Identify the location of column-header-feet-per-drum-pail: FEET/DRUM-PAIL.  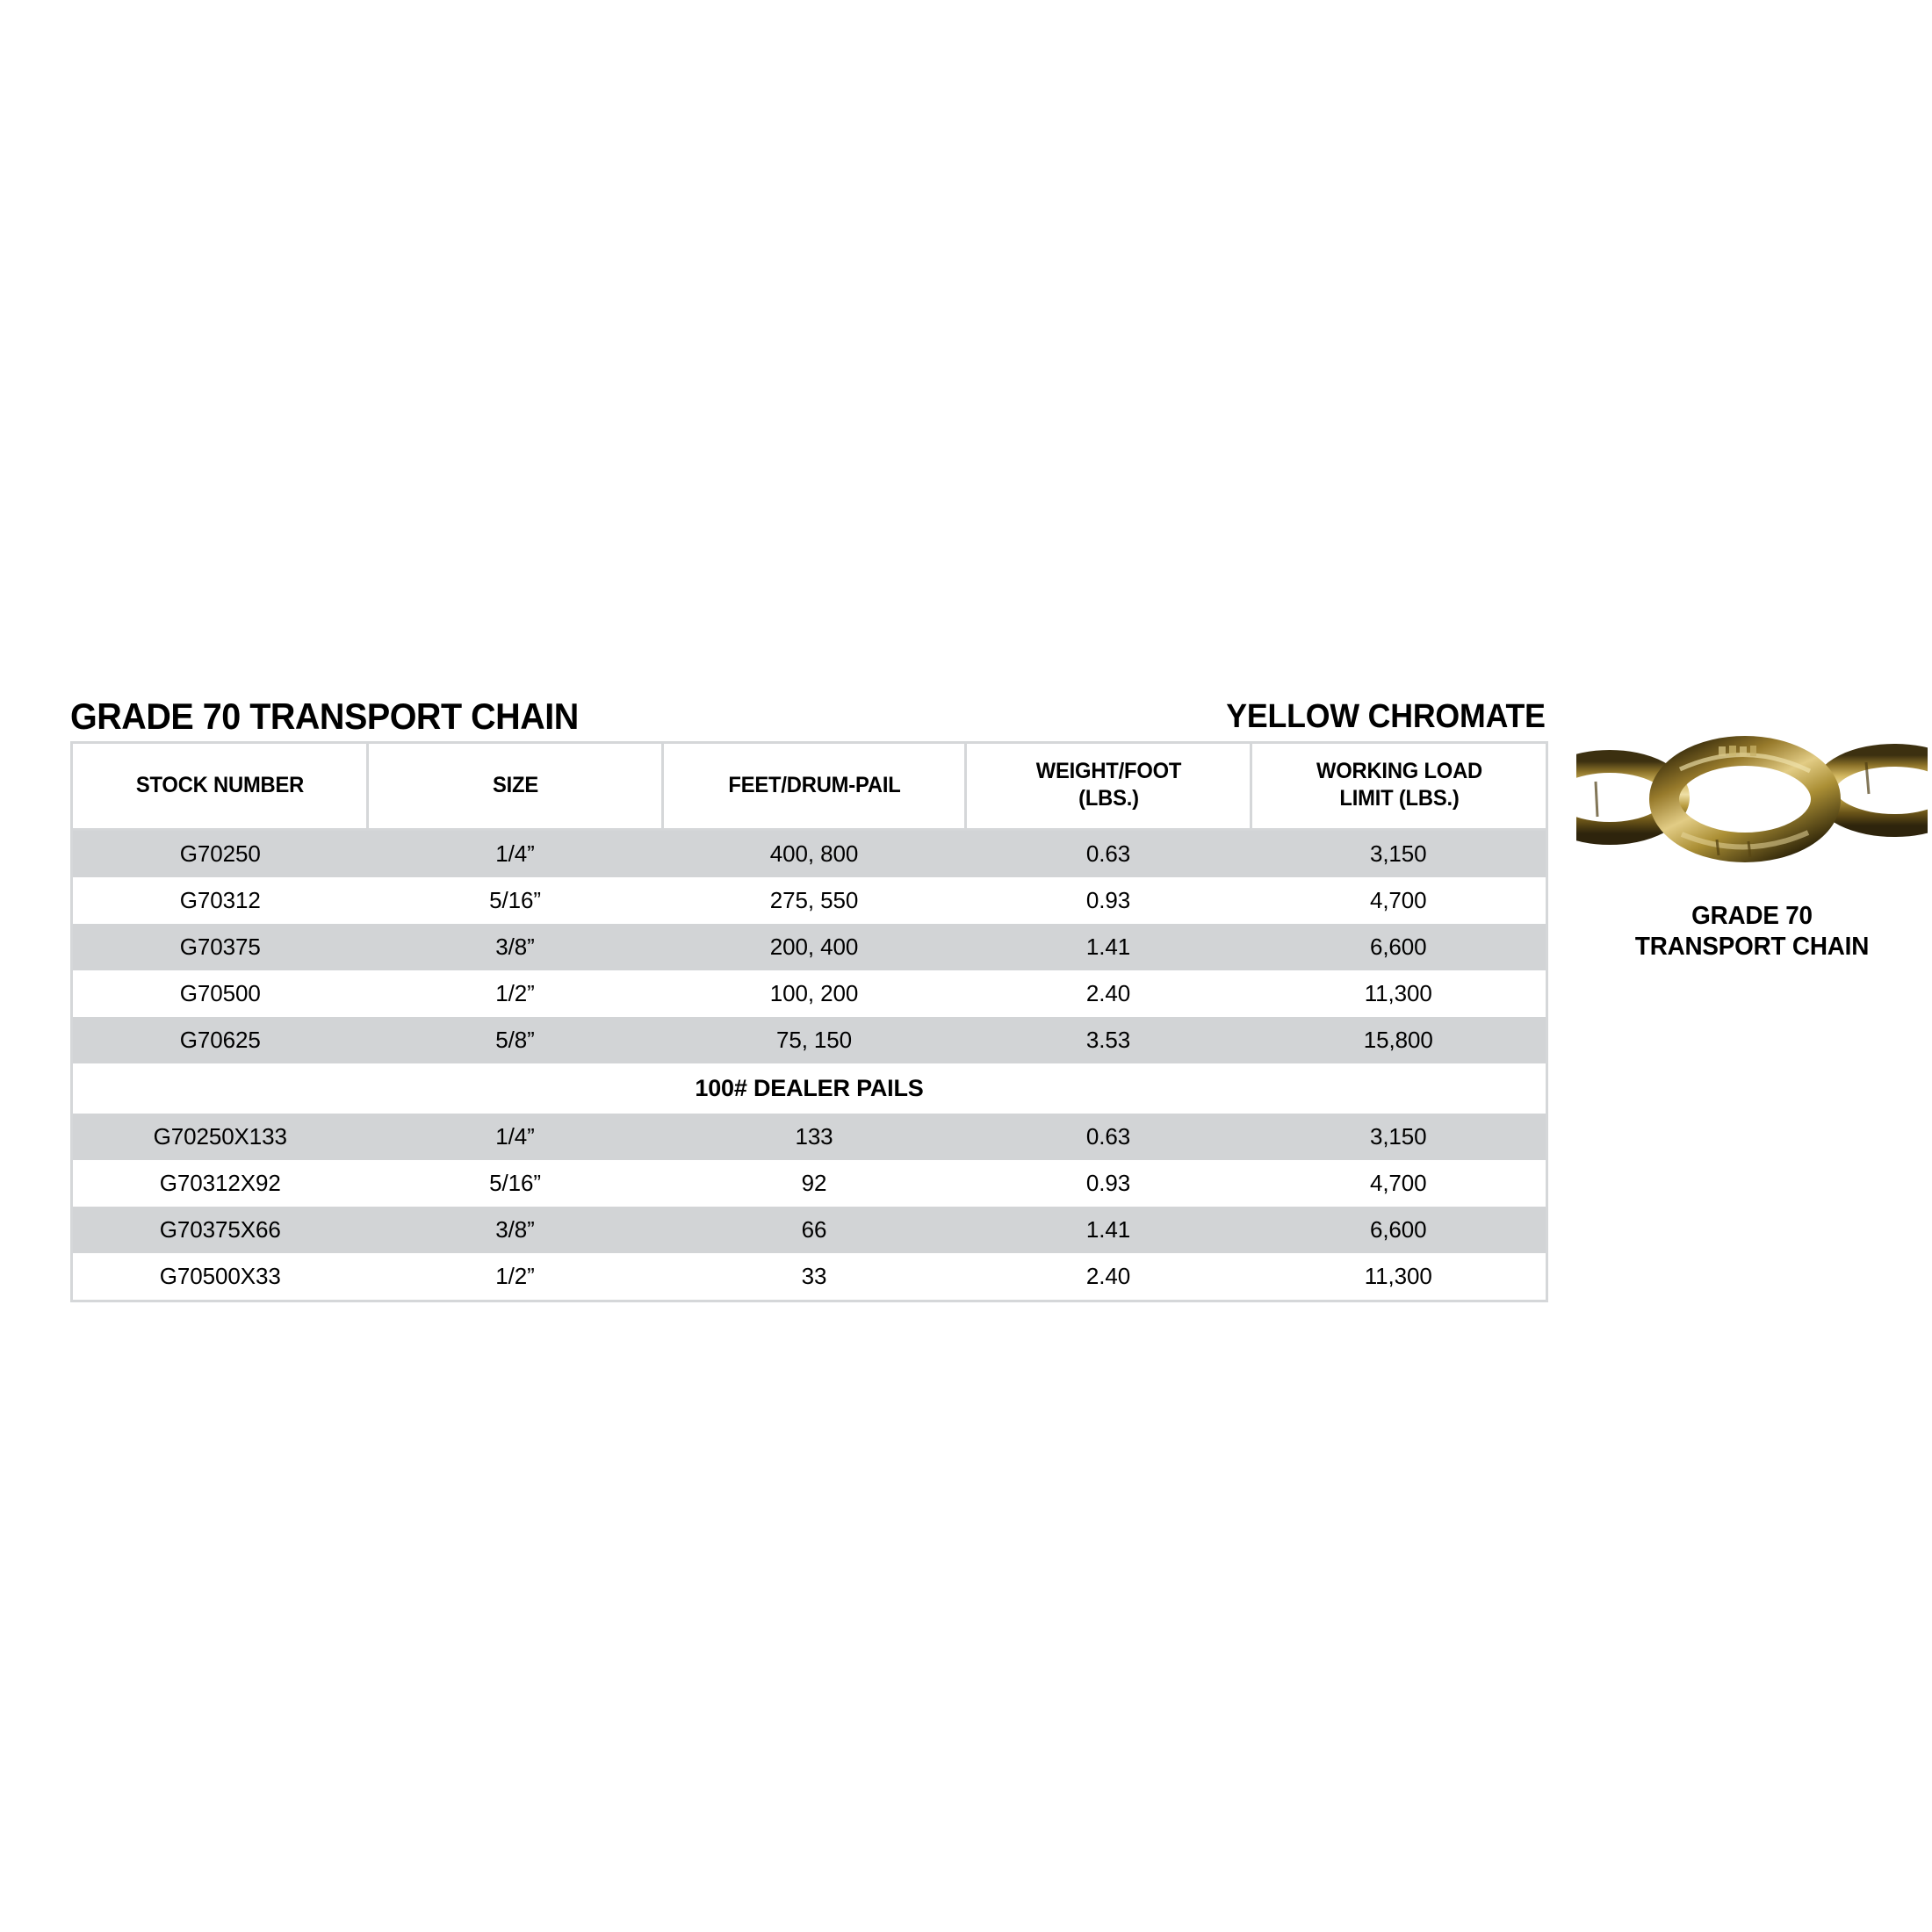
(815, 787).